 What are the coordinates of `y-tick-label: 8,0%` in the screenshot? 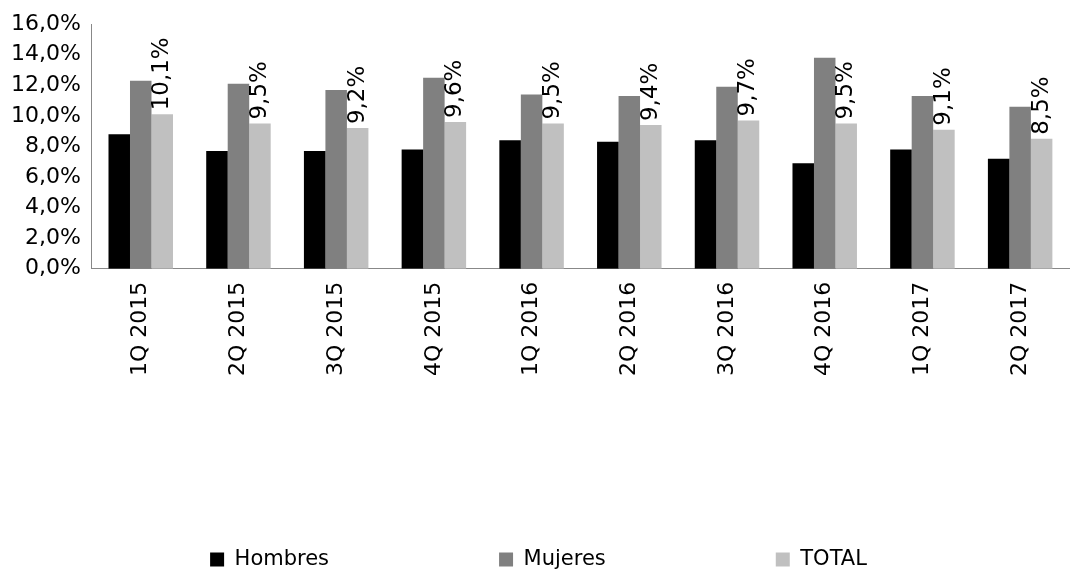 It's located at (52, 145).